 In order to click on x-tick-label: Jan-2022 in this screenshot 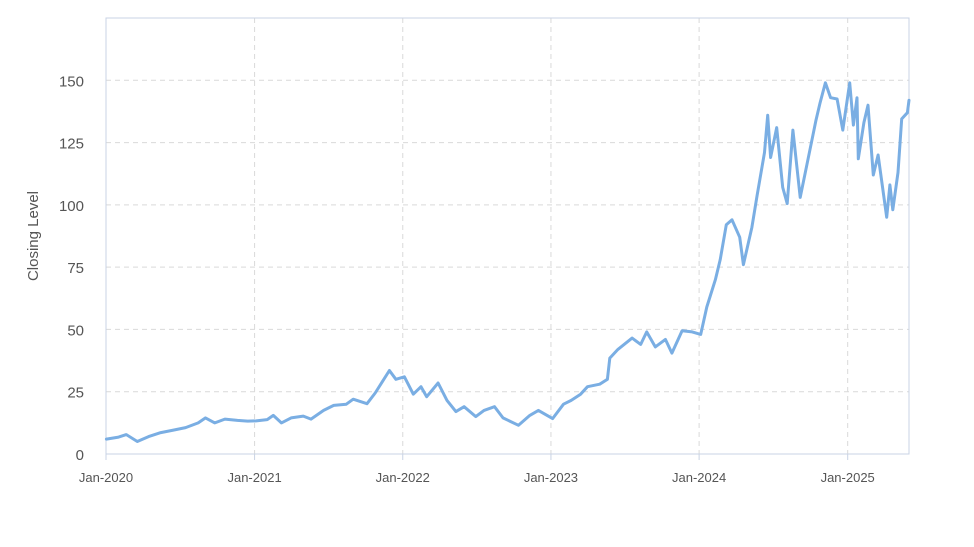, I will do `click(403, 477)`.